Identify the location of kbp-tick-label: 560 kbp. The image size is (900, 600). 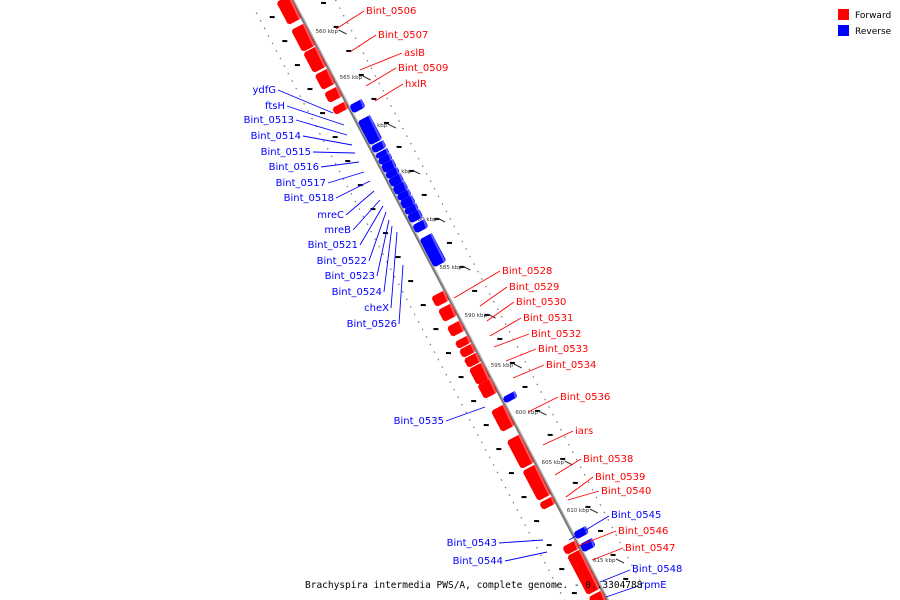
(327, 32).